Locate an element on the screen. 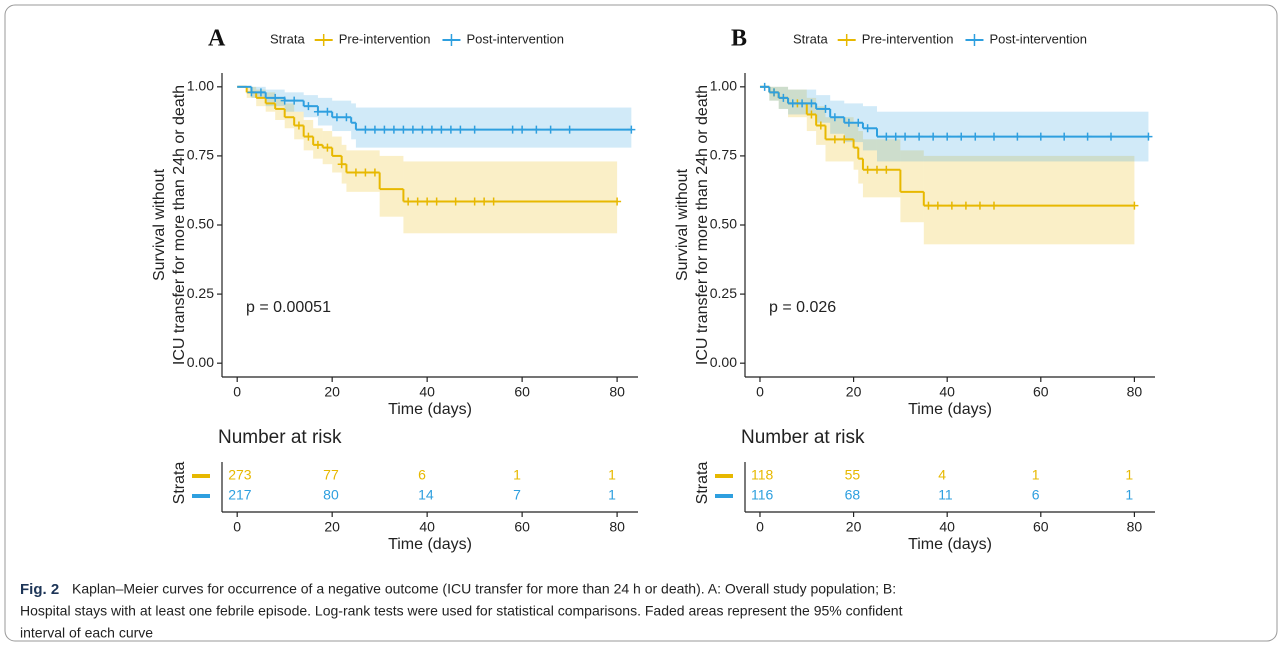  risk-count: 6 is located at coordinates (1036, 495).